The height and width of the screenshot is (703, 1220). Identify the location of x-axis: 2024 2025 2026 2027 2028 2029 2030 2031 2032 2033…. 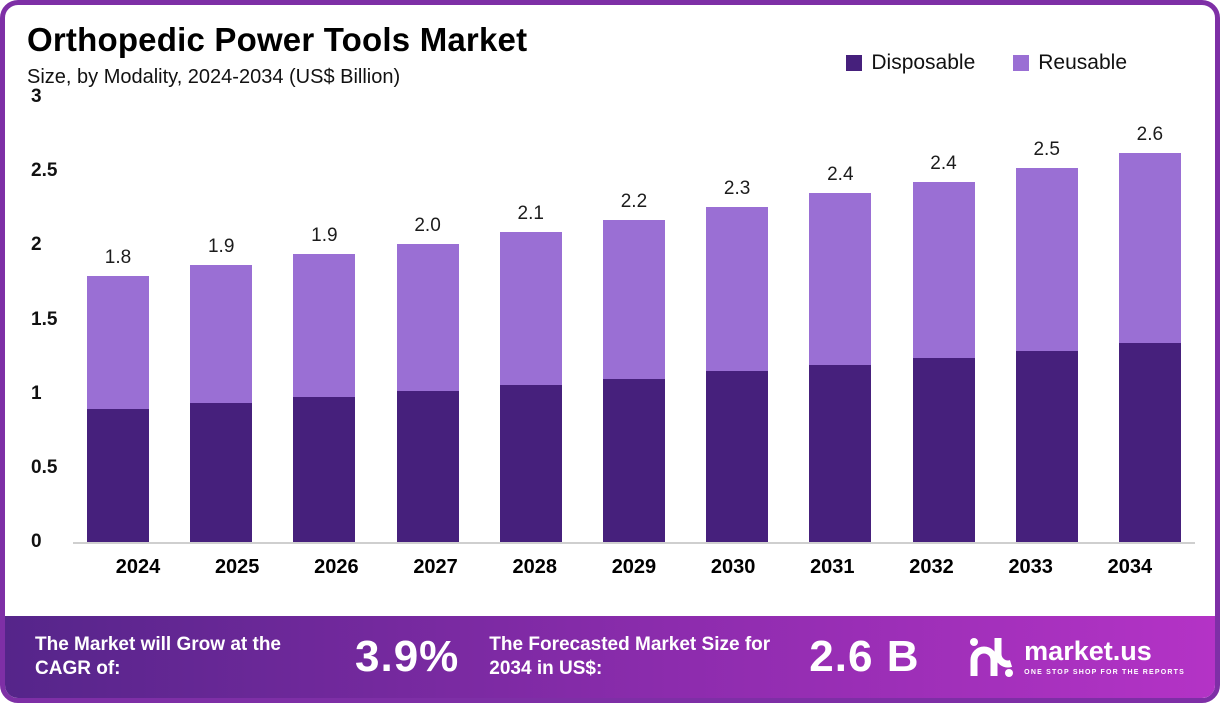
(634, 561).